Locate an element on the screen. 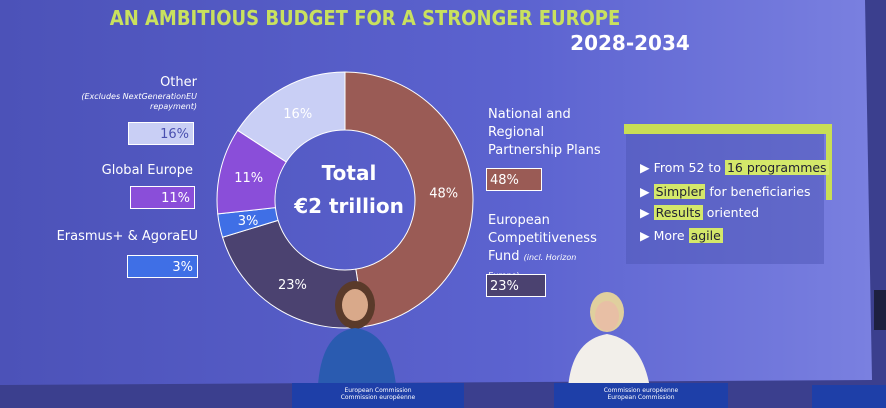 This screenshot has height=408, width=886. legend-box: 3% is located at coordinates (162, 266).